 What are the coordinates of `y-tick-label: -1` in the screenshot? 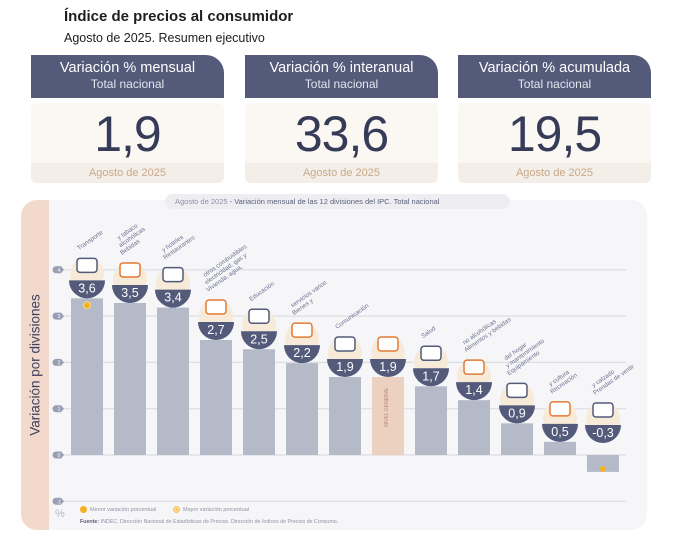 It's located at (59, 502).